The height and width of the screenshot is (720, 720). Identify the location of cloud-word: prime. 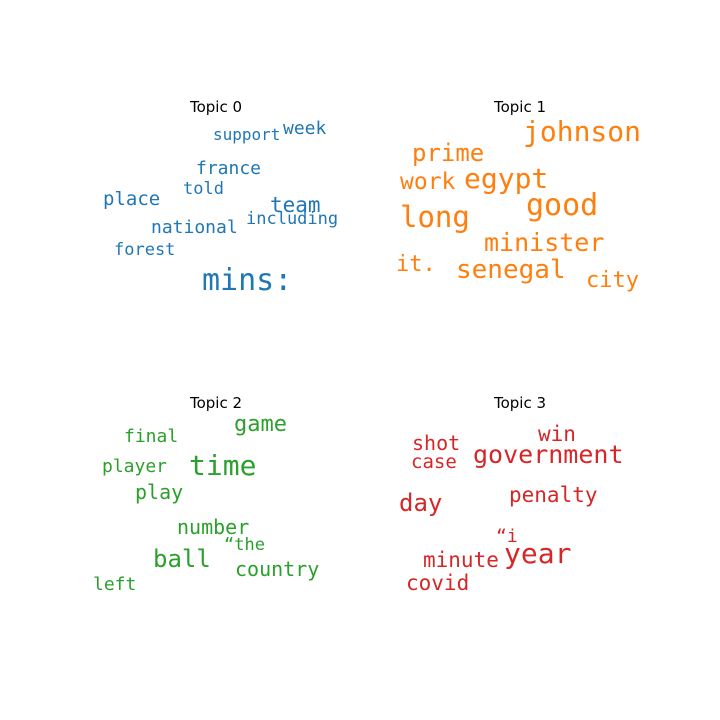
(448, 153).